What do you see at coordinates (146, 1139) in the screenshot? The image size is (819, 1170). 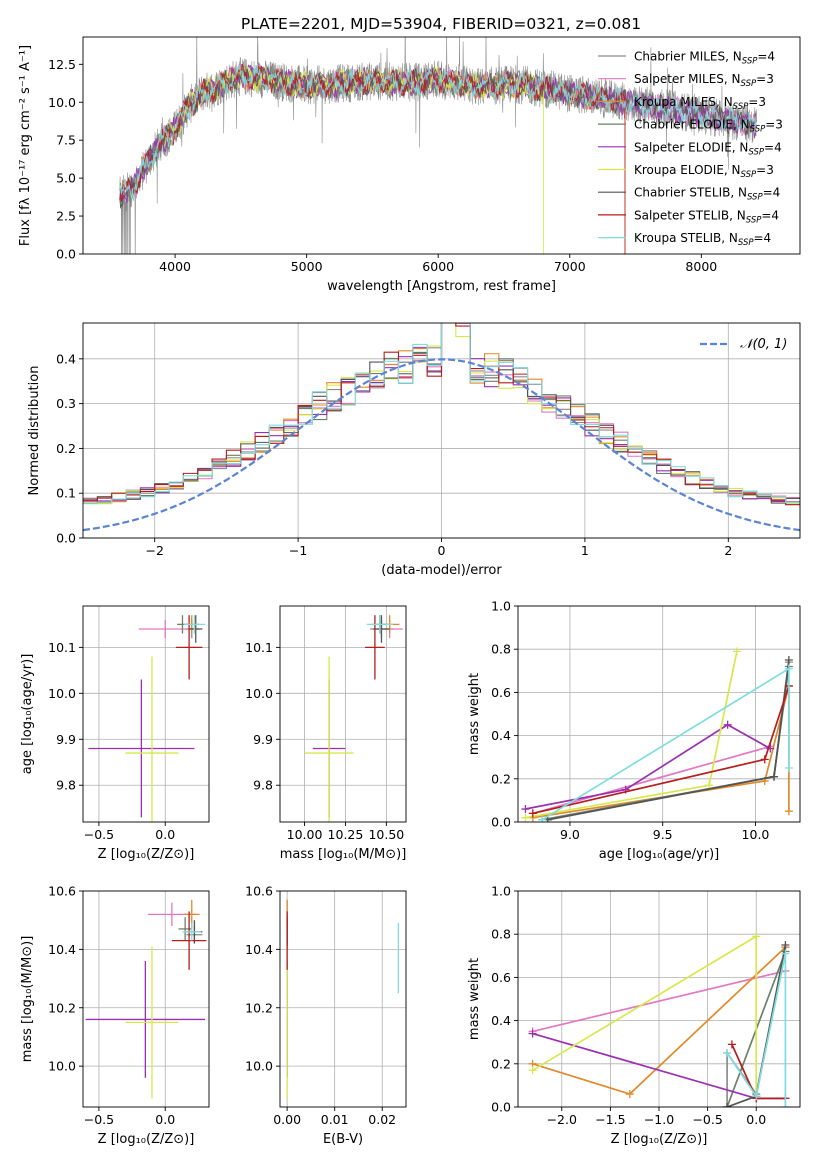 I see `x-axis-label: Z [log₁₀(Z/Z⊙)]` at bounding box center [146, 1139].